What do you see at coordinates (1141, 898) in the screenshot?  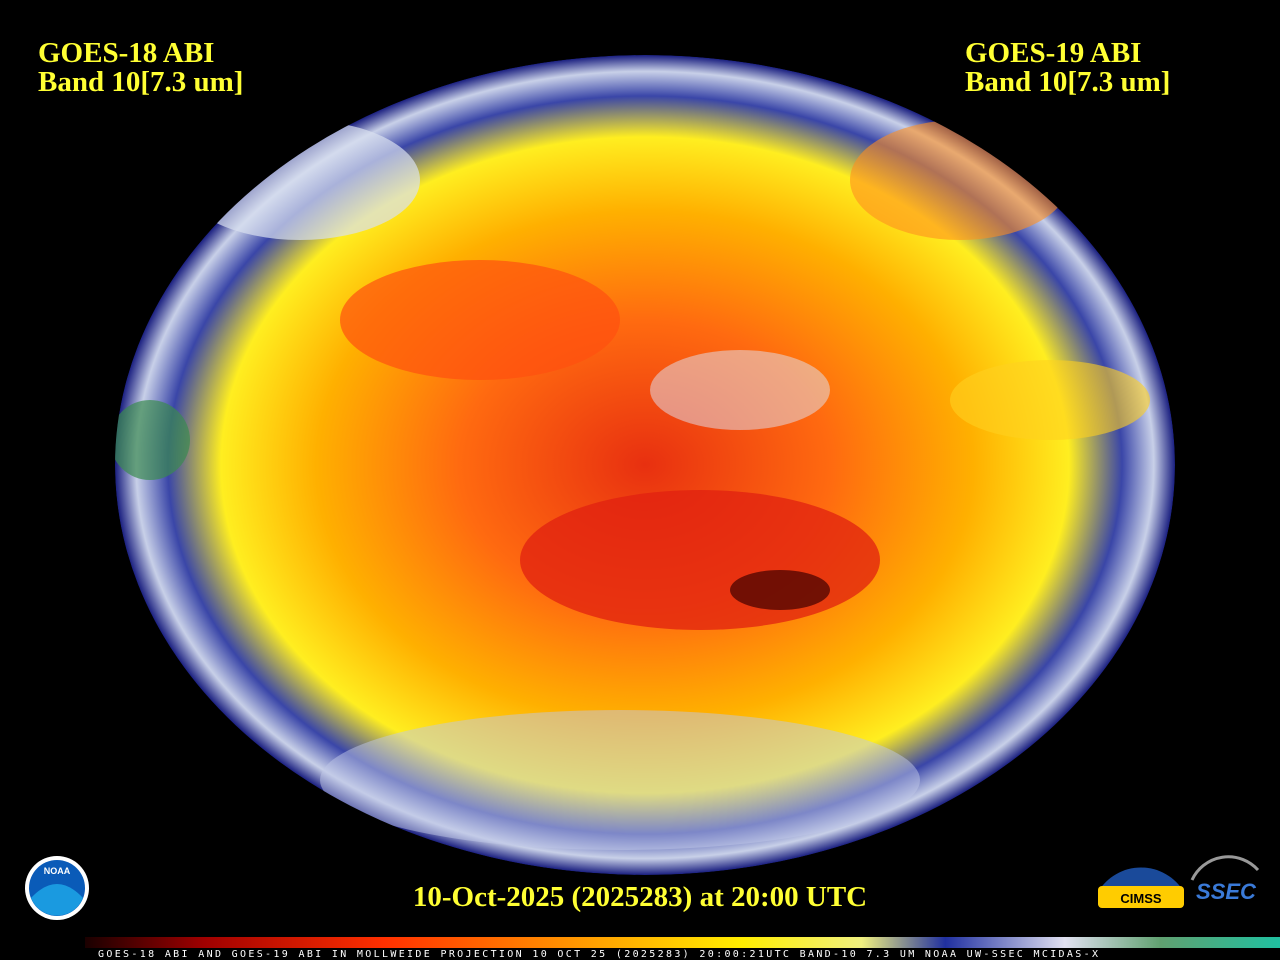 I see `cimss-text: CIMSS` at bounding box center [1141, 898].